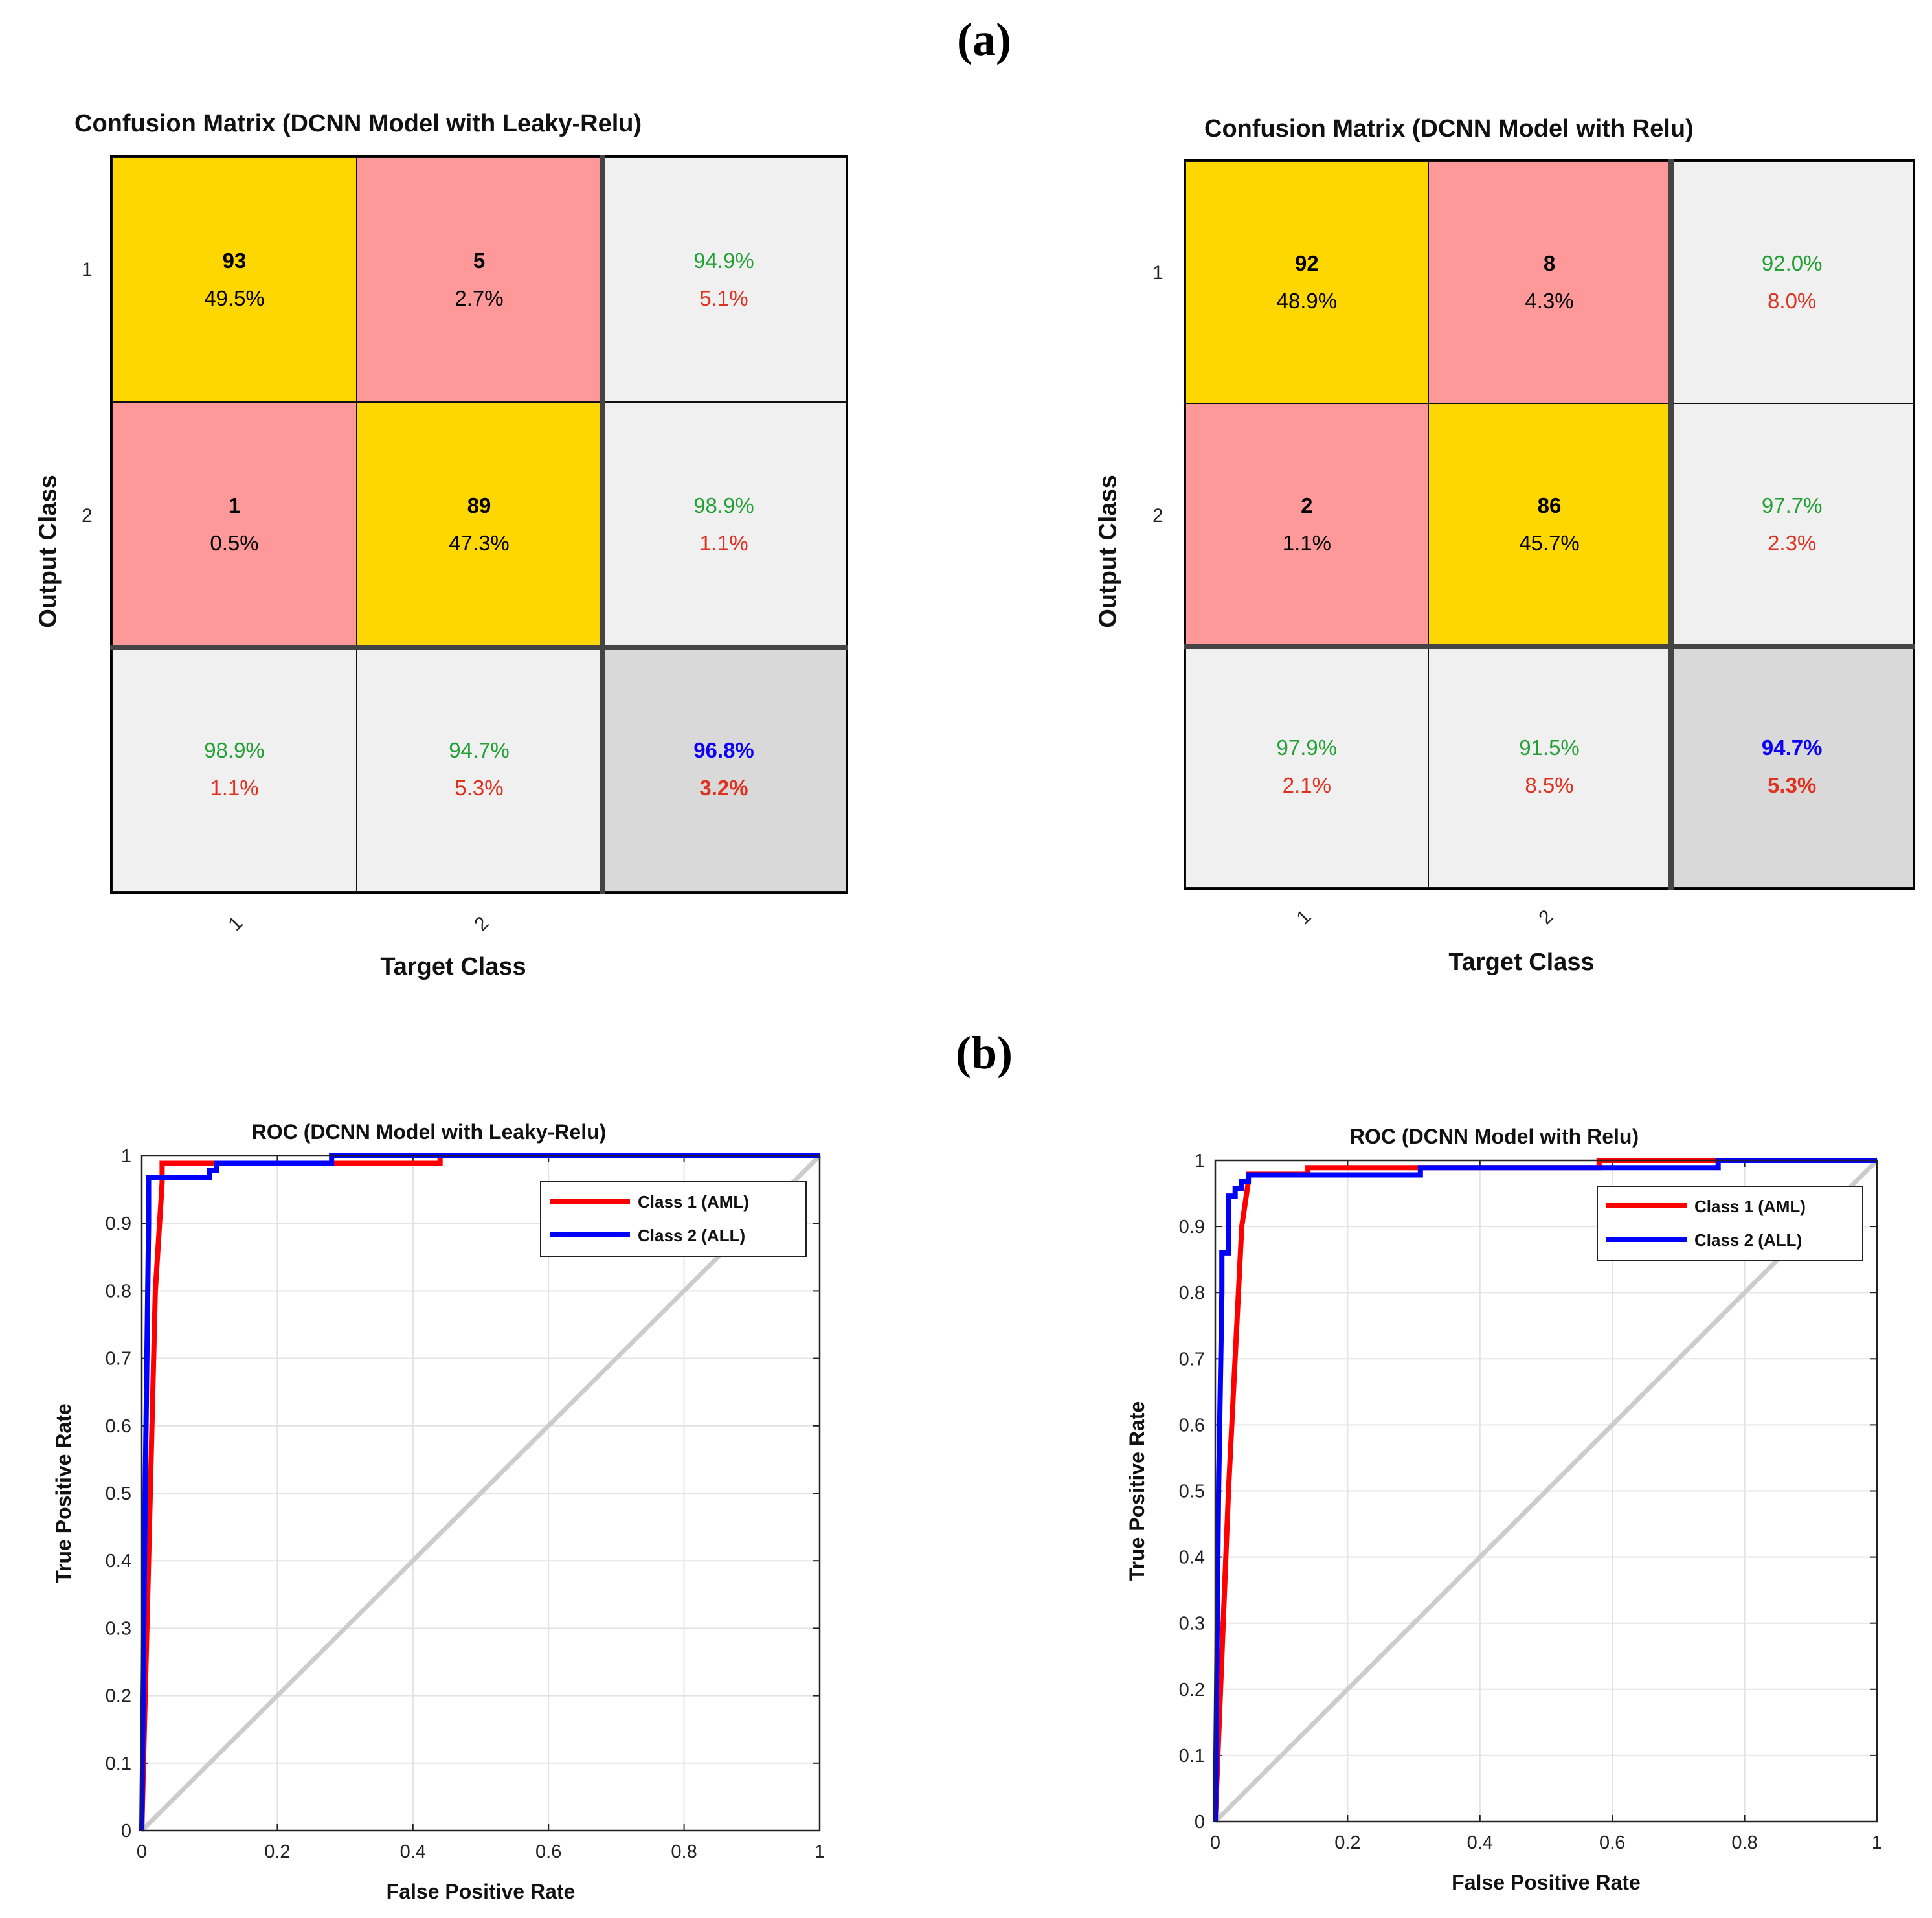 This screenshot has width=1932, height=1918. What do you see at coordinates (479, 543) in the screenshot?
I see `cell-percent: 47.3%` at bounding box center [479, 543].